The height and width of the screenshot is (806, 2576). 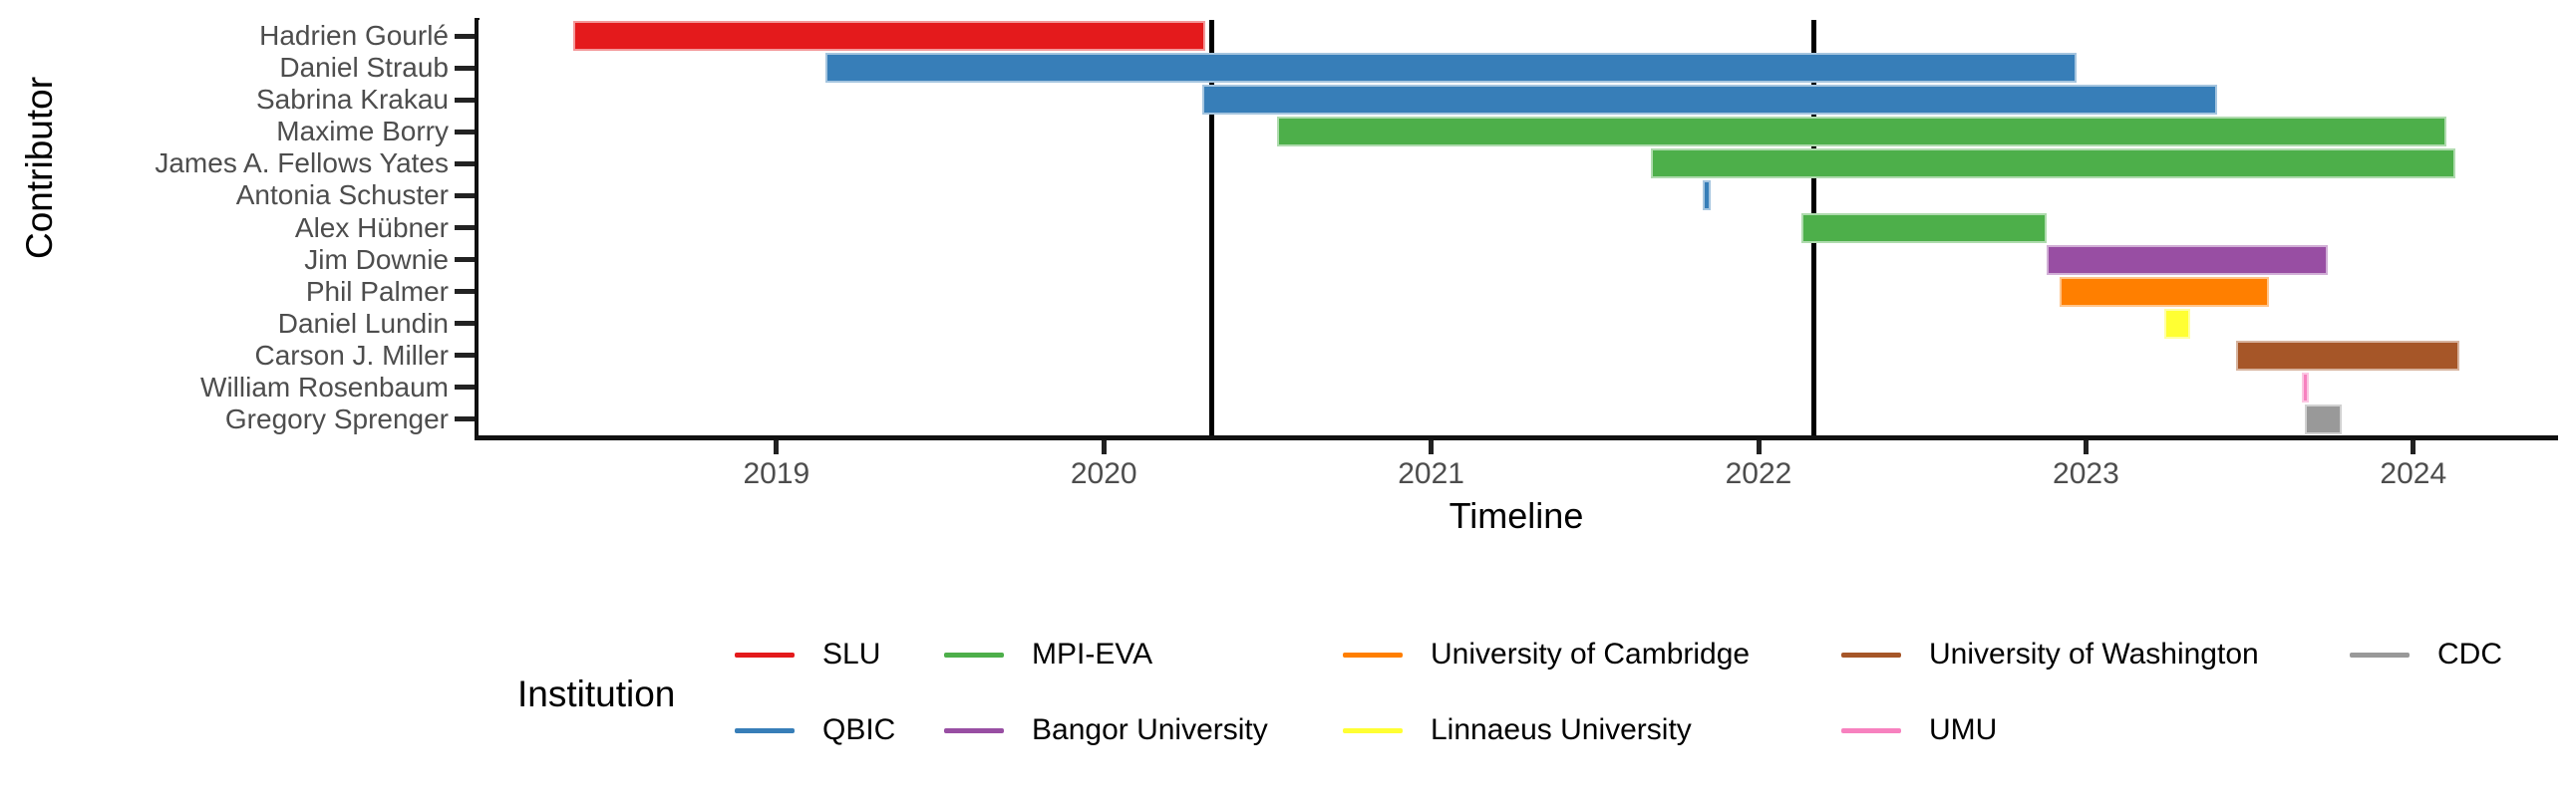 What do you see at coordinates (477, 229) in the screenshot?
I see `y-axis-line` at bounding box center [477, 229].